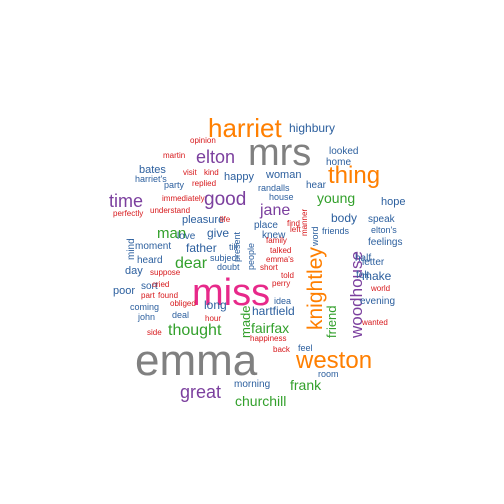  What do you see at coordinates (180, 315) in the screenshot?
I see `word-deal: deal` at bounding box center [180, 315].